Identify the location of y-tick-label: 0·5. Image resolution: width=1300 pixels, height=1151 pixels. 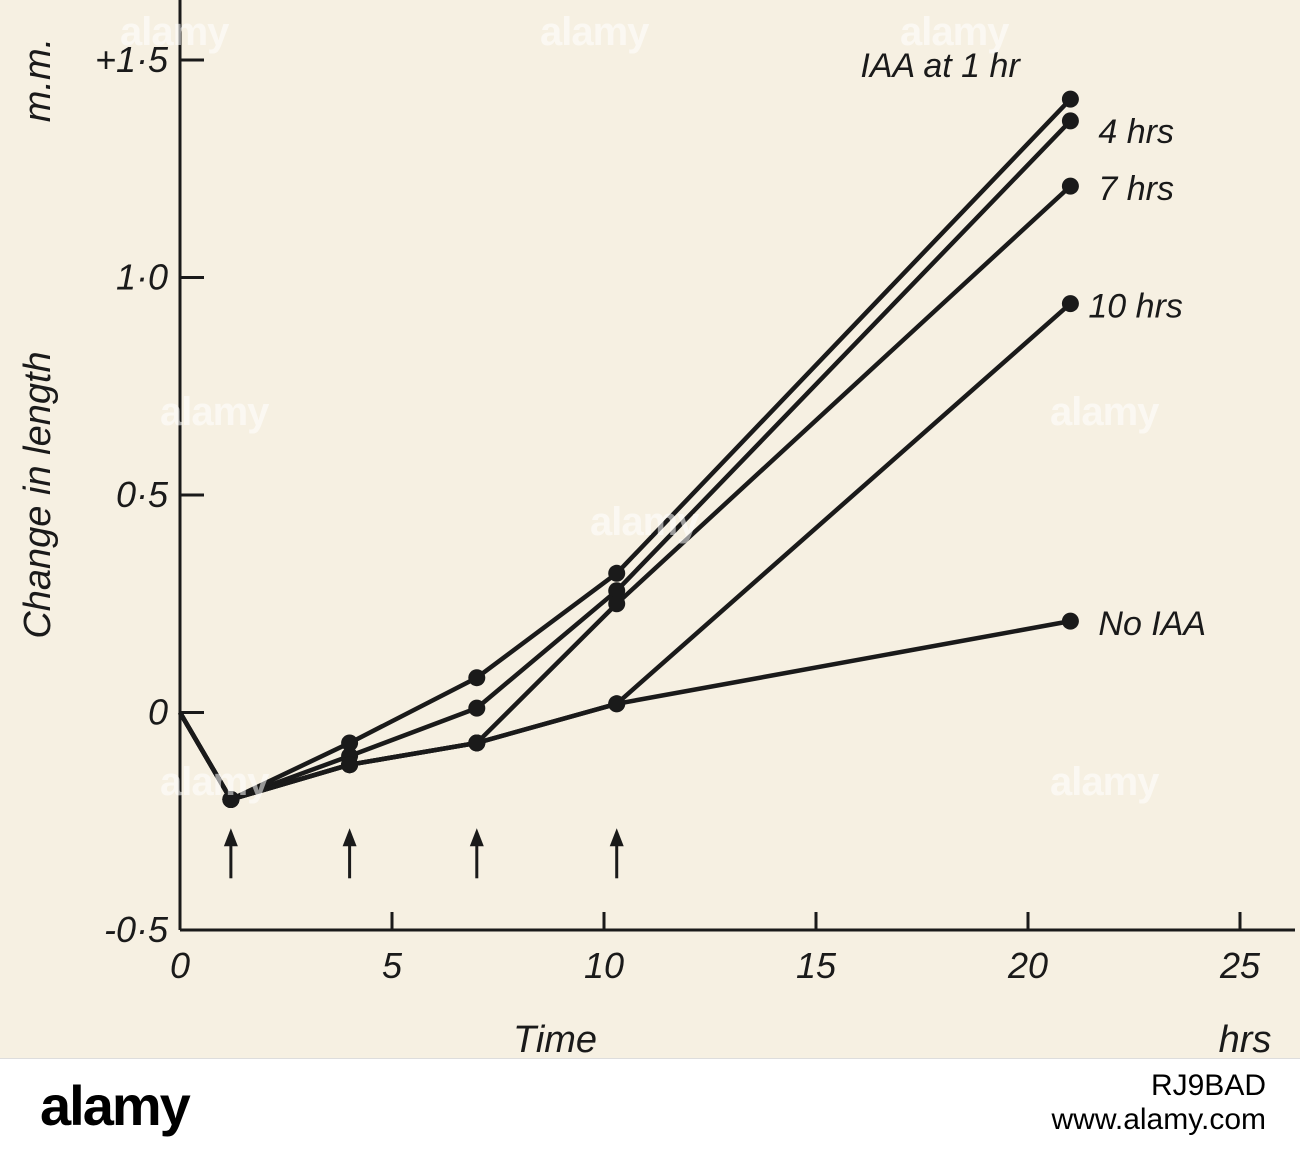
(142, 494).